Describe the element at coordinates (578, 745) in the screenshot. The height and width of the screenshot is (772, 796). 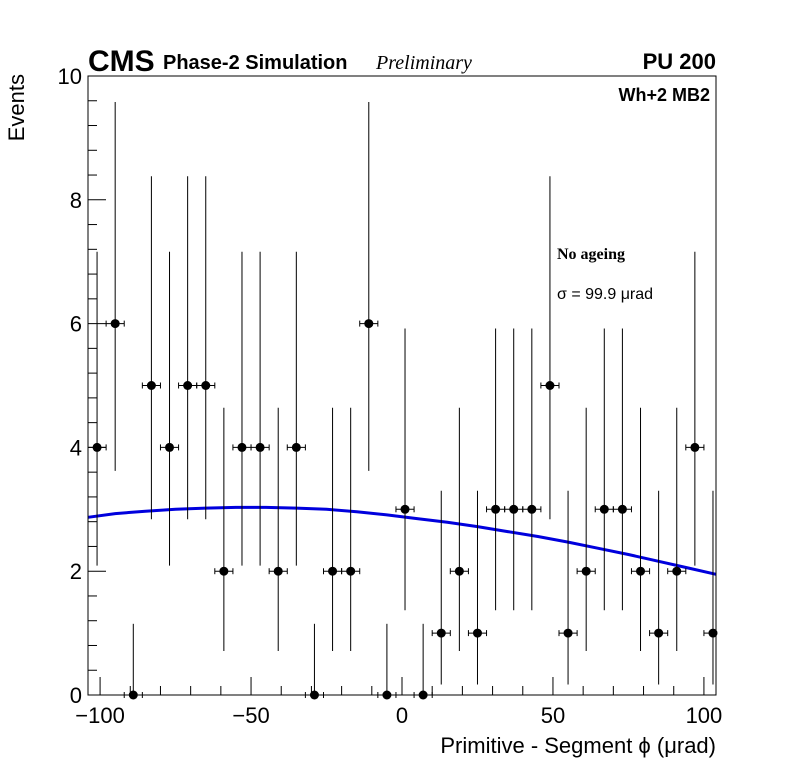
I see `x-axis-title: Primitive - Segment ϕ (μrad)` at that location.